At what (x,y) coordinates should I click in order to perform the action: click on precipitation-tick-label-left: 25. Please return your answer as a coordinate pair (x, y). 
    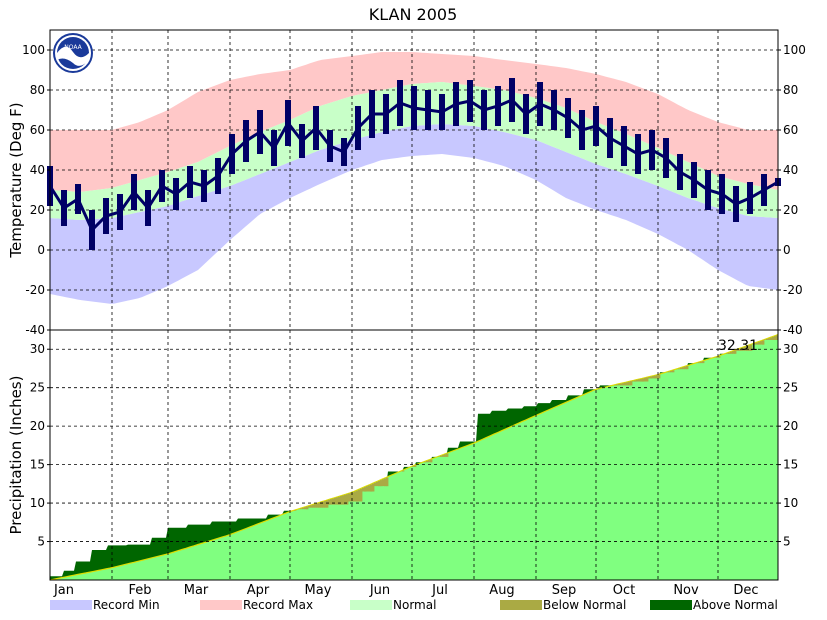
    Looking at the image, I should click on (37, 388).